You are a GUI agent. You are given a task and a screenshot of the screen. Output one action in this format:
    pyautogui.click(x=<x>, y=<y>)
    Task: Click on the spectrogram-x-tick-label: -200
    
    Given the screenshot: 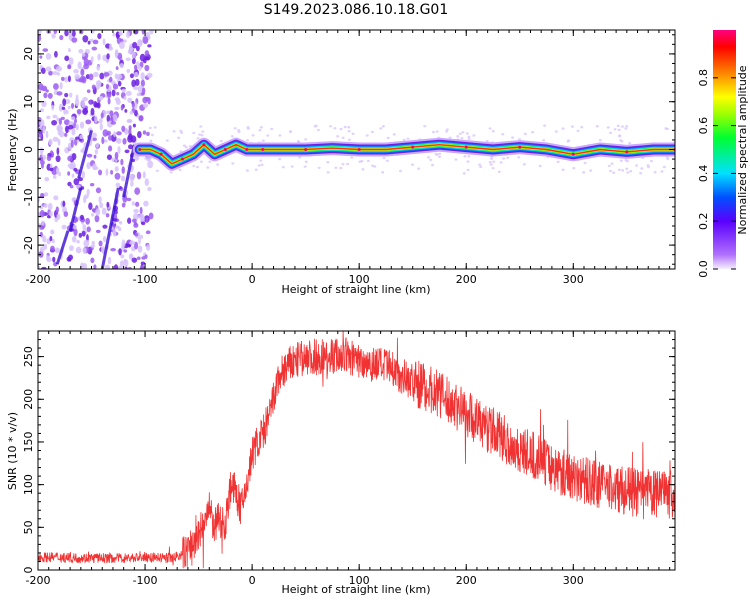 What is the action you would take?
    pyautogui.click(x=38, y=279)
    